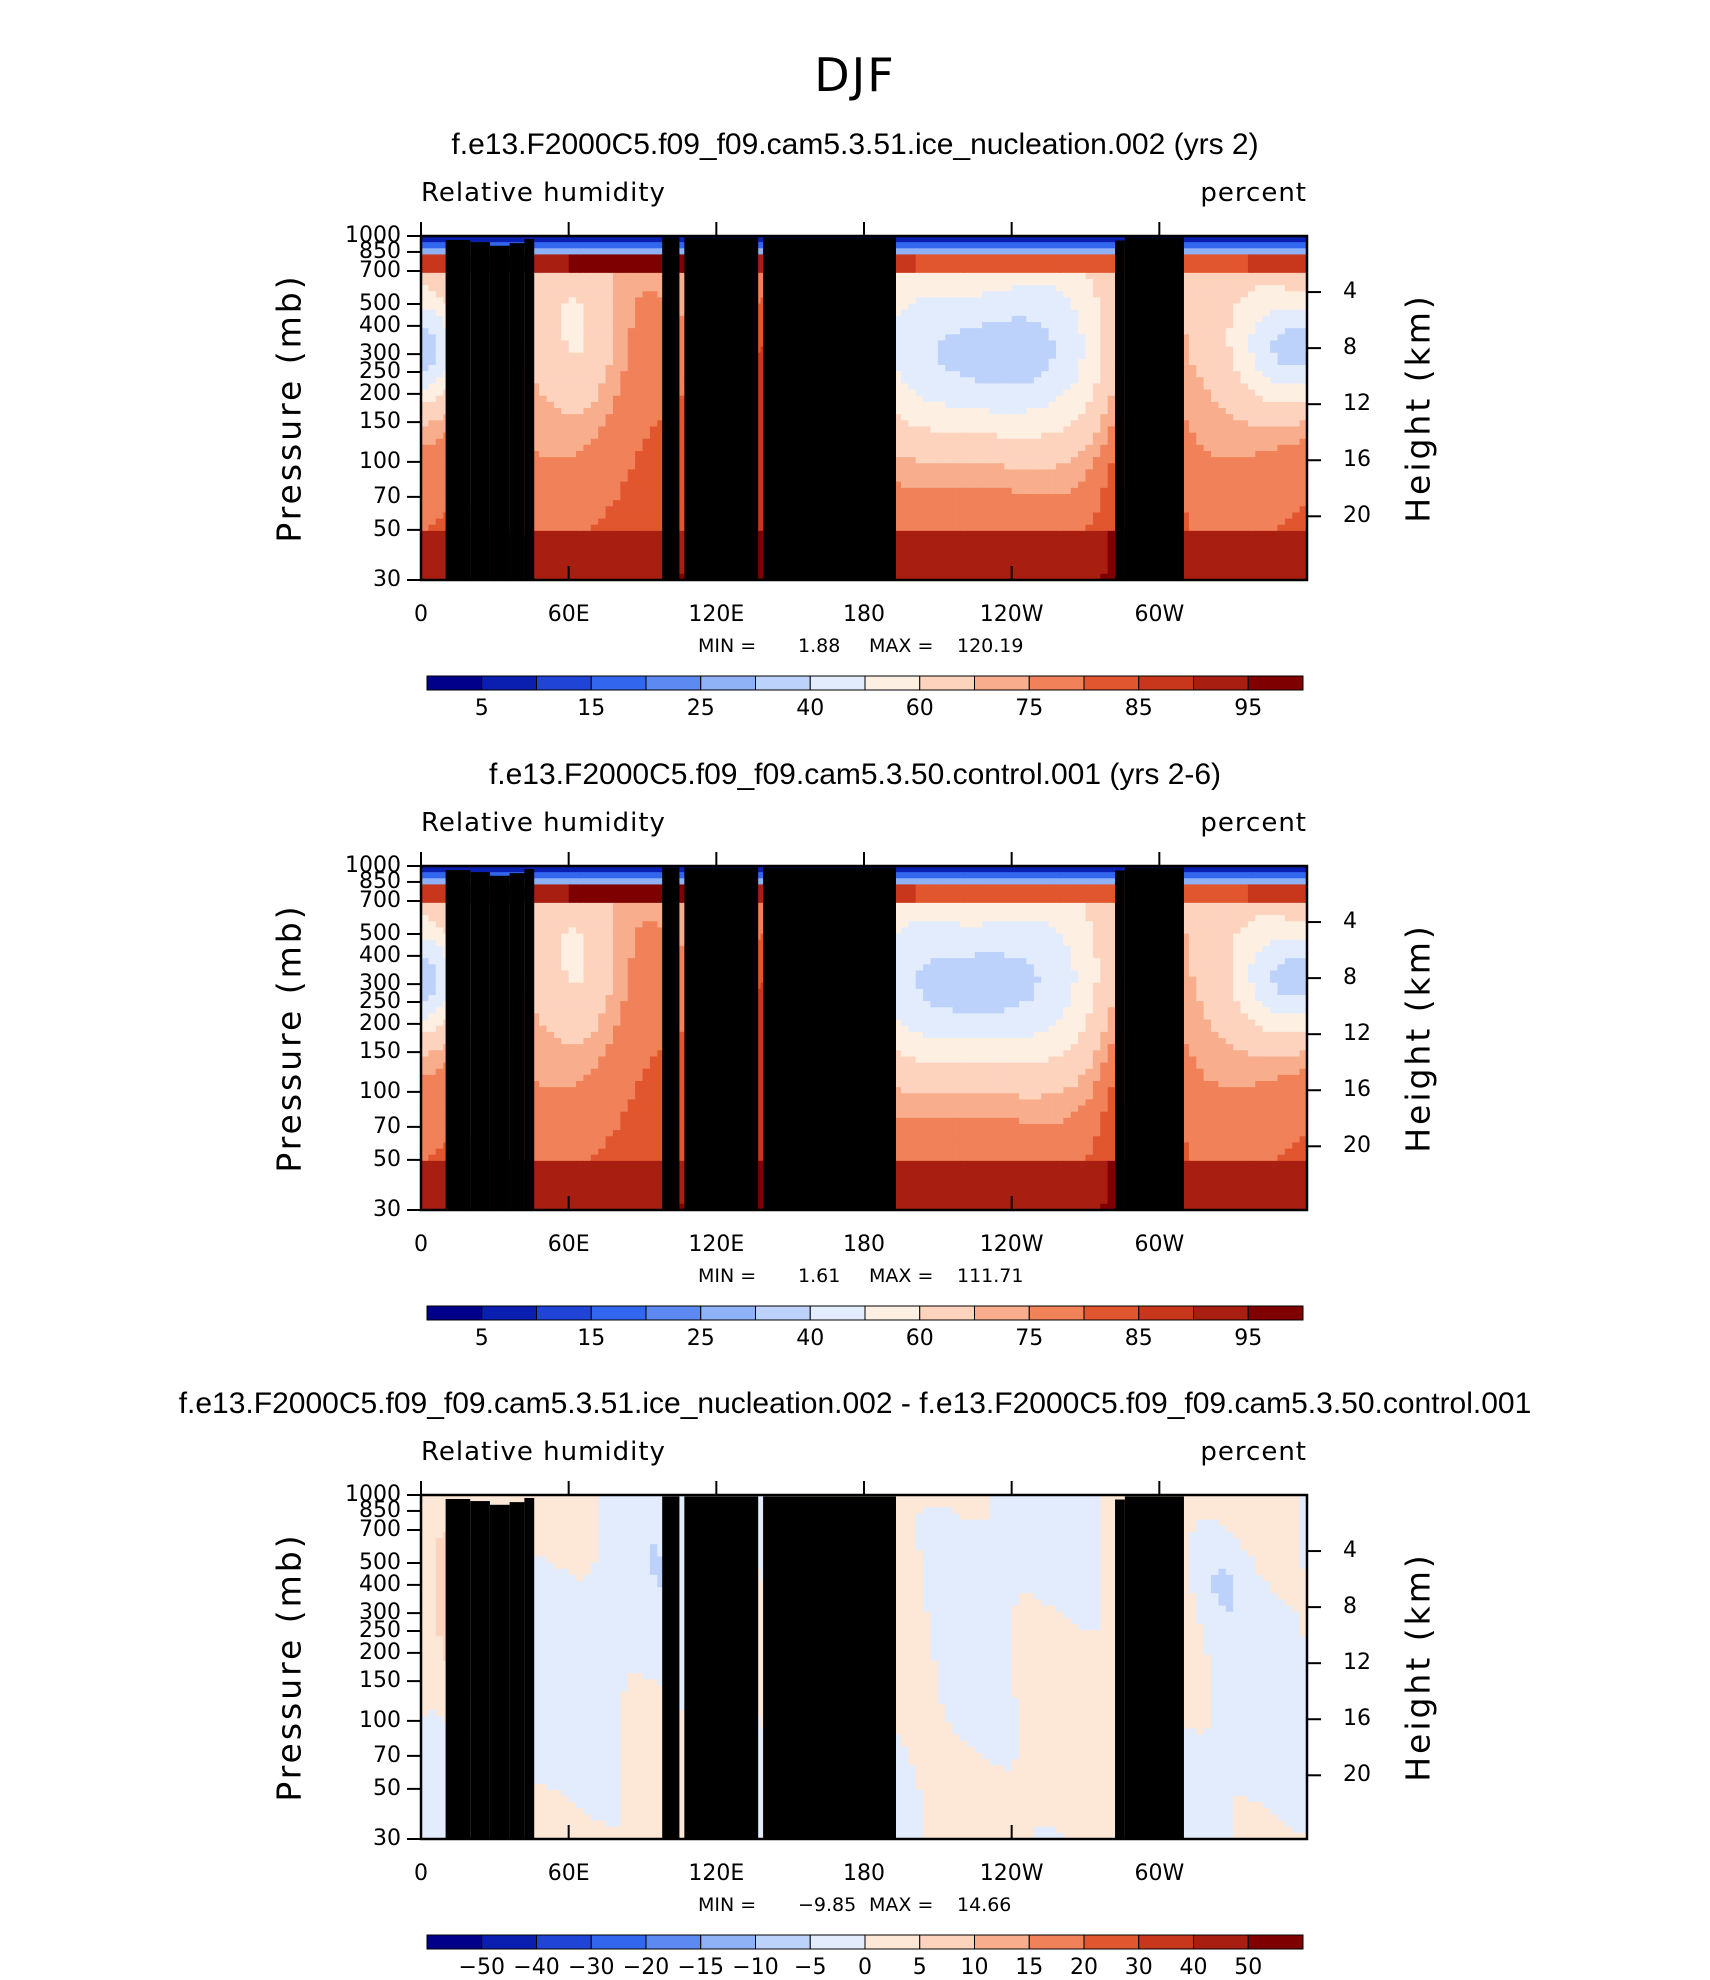  I want to click on min-value: 1.88, so click(819, 646).